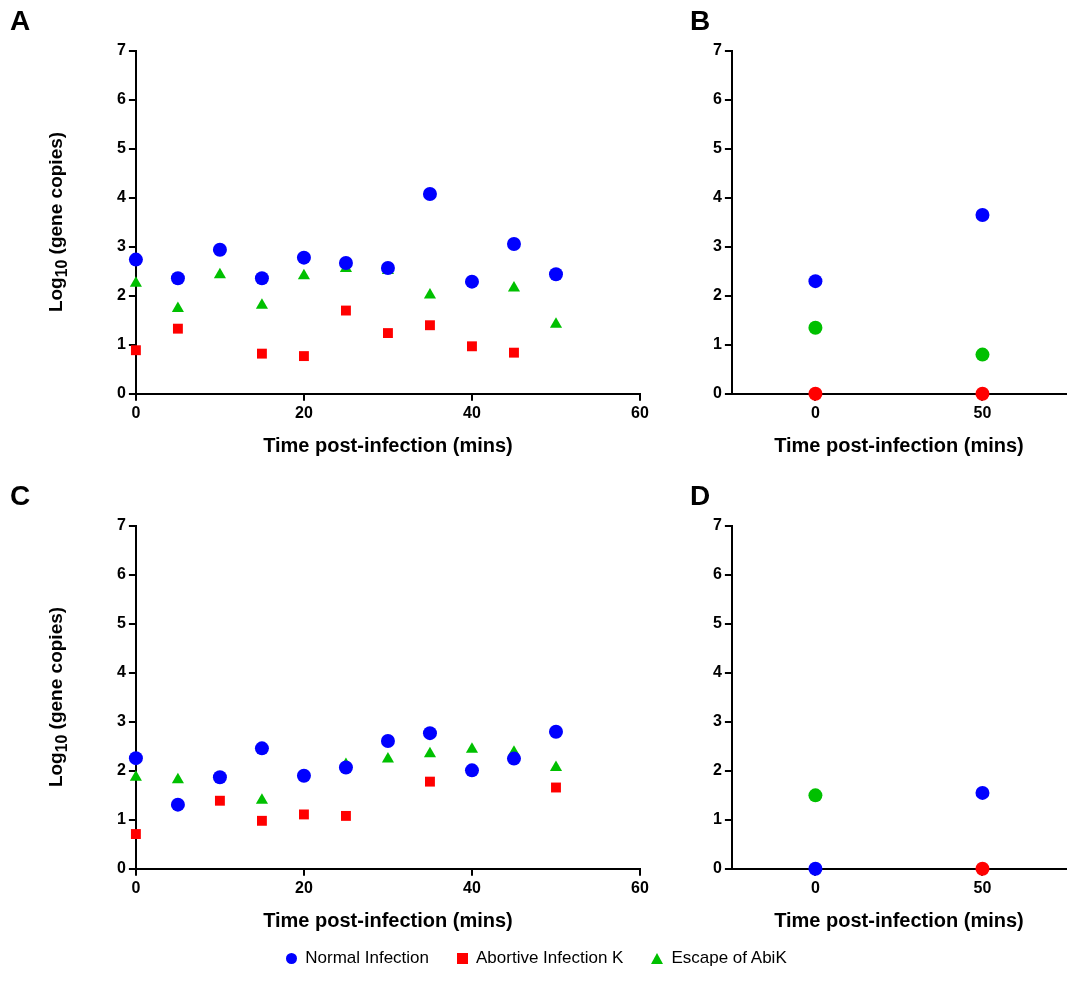 Image resolution: width=1073 pixels, height=995 pixels. Describe the element at coordinates (700, 20) in the screenshot. I see `chart-title: B` at that location.